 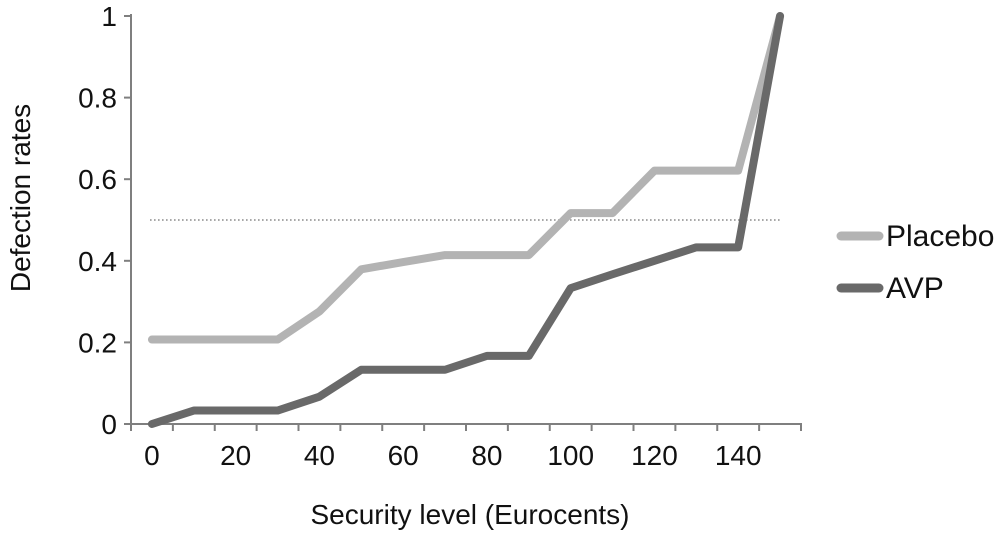 What do you see at coordinates (97, 98) in the screenshot?
I see `y-tick-label: 0.8` at bounding box center [97, 98].